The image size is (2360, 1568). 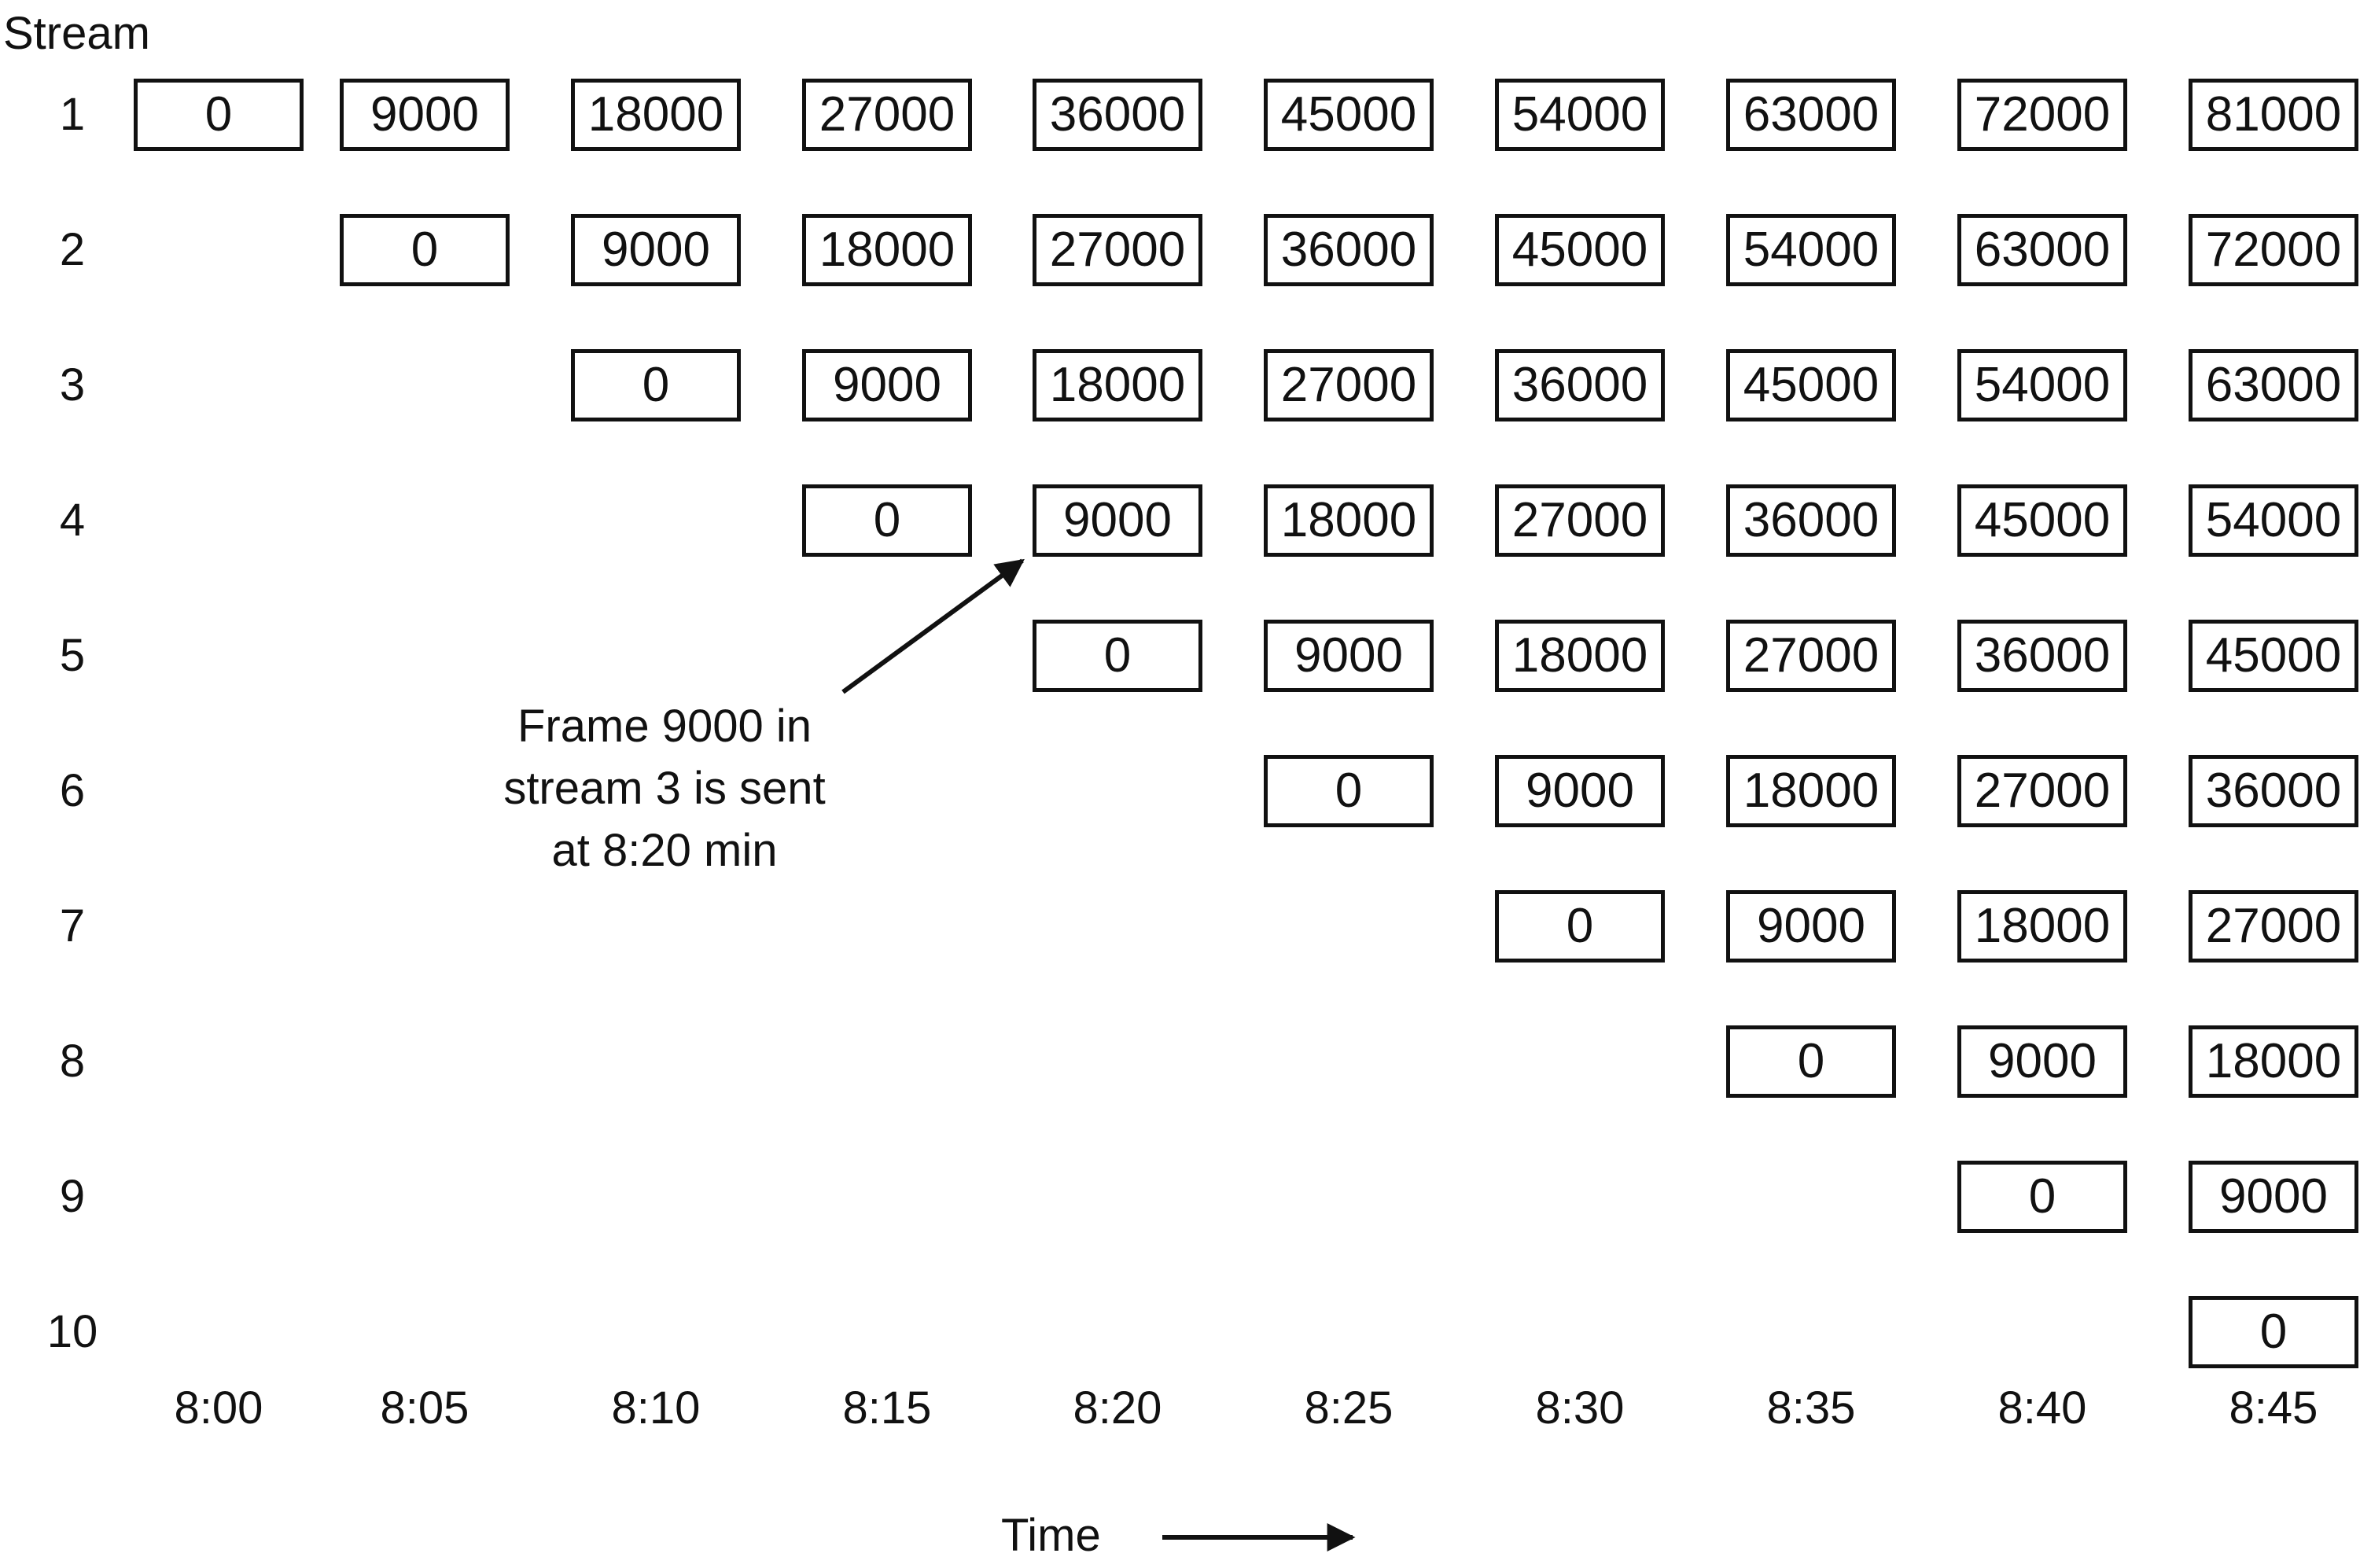 What do you see at coordinates (72, 655) in the screenshot?
I see `stream-number: 5` at bounding box center [72, 655].